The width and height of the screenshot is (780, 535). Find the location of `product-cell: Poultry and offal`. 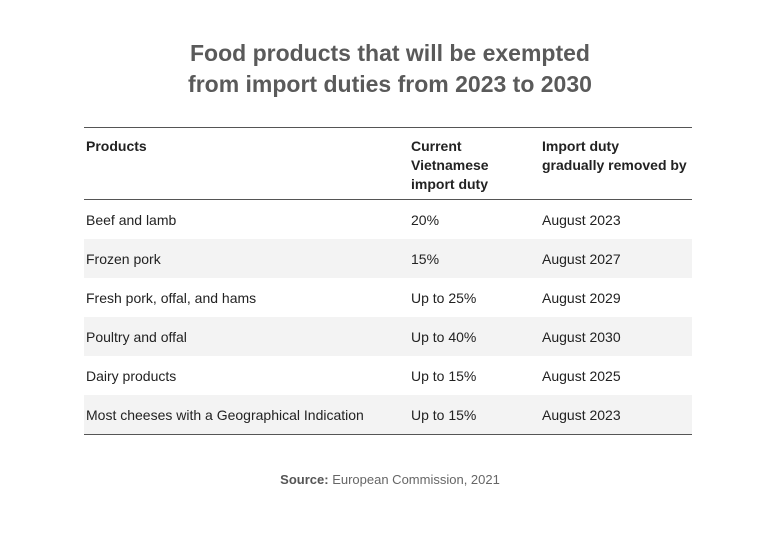

product-cell: Poultry and offal is located at coordinates (136, 336).